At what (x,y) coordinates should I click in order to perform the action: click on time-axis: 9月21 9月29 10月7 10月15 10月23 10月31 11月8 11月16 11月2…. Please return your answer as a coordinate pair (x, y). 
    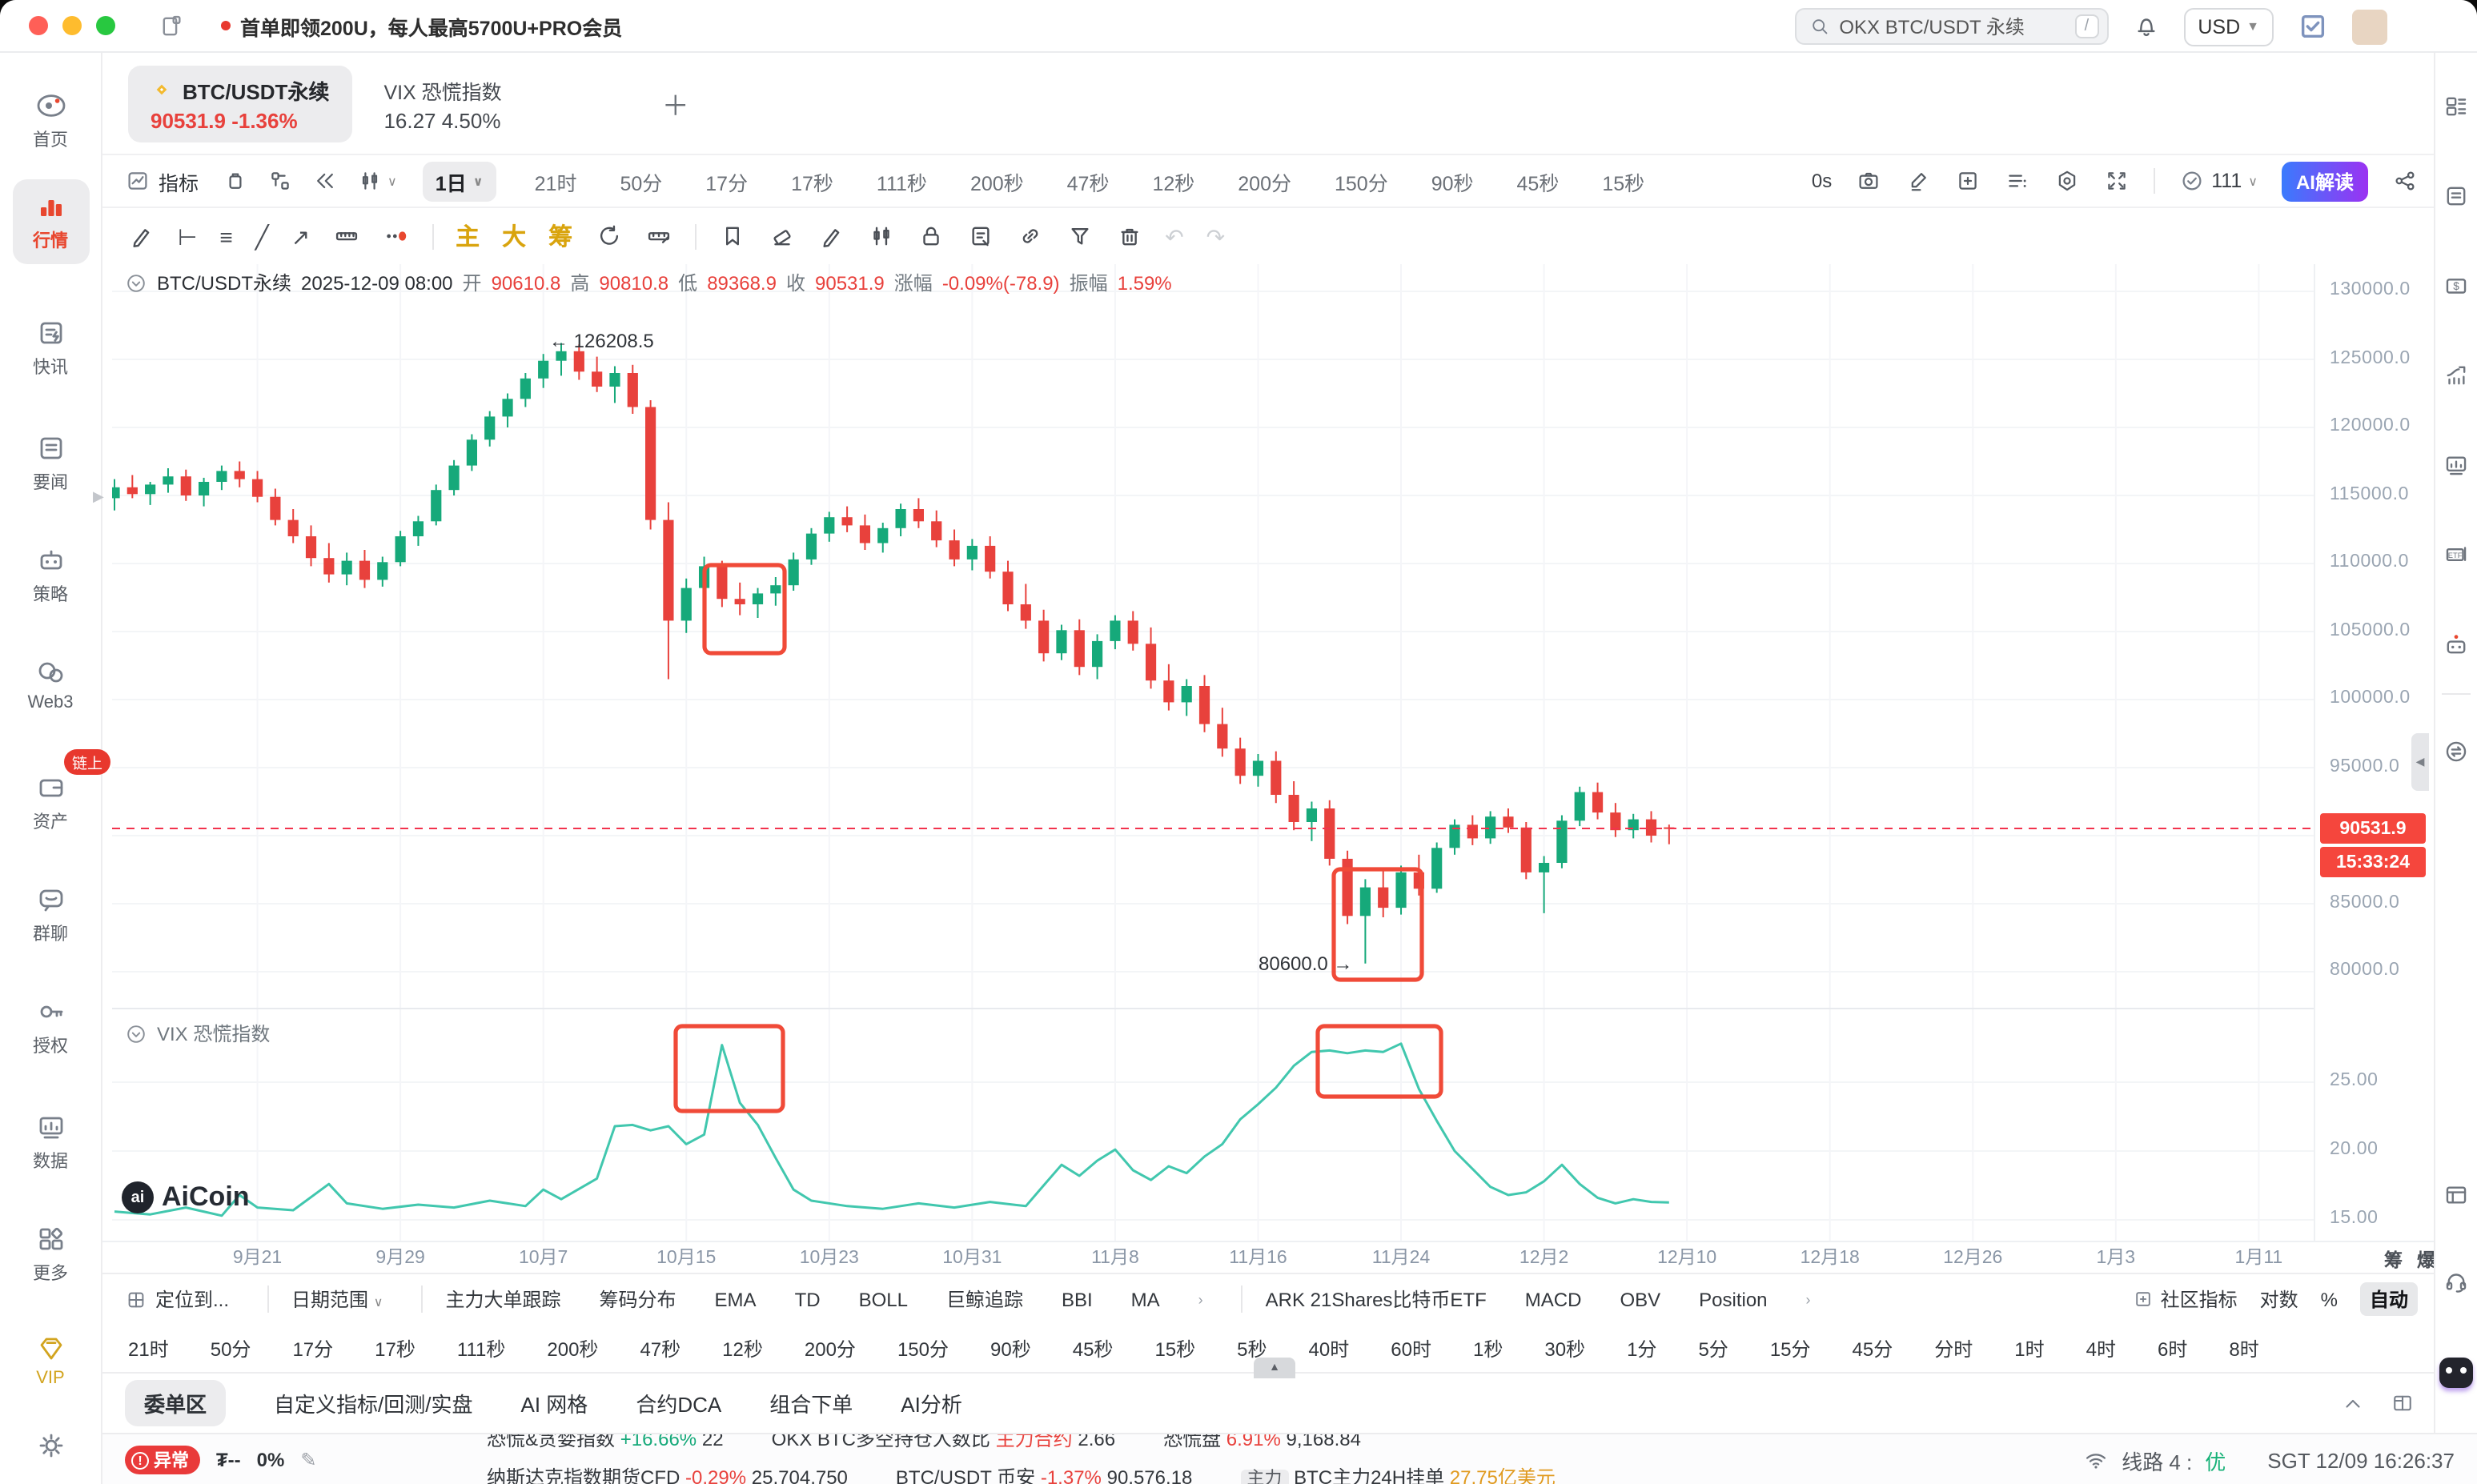
    Looking at the image, I should click on (1213, 1258).